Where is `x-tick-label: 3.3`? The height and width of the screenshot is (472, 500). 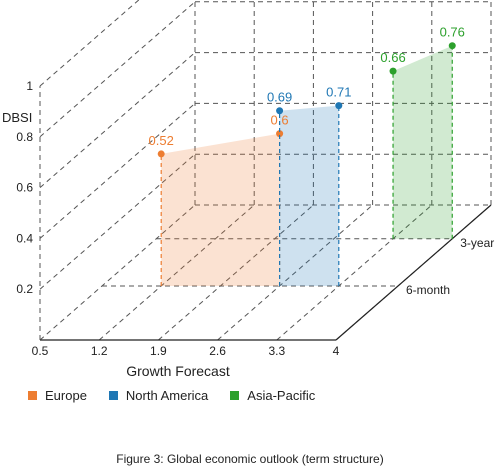
x-tick-label: 3.3 is located at coordinates (276, 351).